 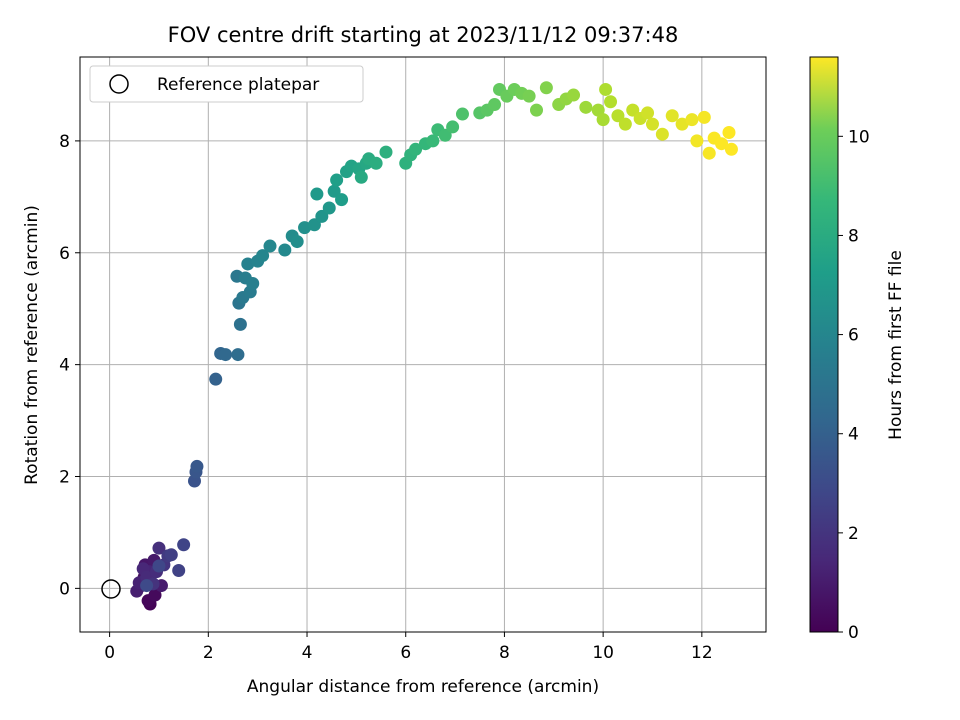 What do you see at coordinates (64, 254) in the screenshot?
I see `y-tick-label: 6` at bounding box center [64, 254].